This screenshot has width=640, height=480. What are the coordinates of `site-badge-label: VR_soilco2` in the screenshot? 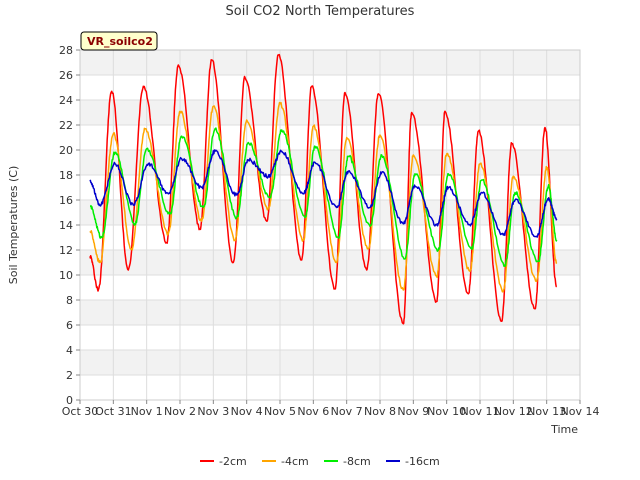 It's located at (120, 41).